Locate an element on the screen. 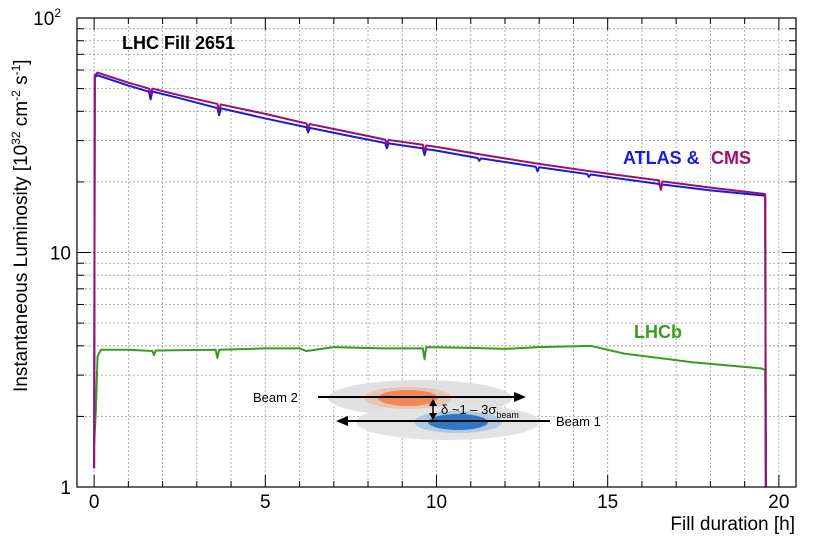 The image size is (815, 557). separation-label: δ ~1 – 3σbeam is located at coordinates (480, 411).